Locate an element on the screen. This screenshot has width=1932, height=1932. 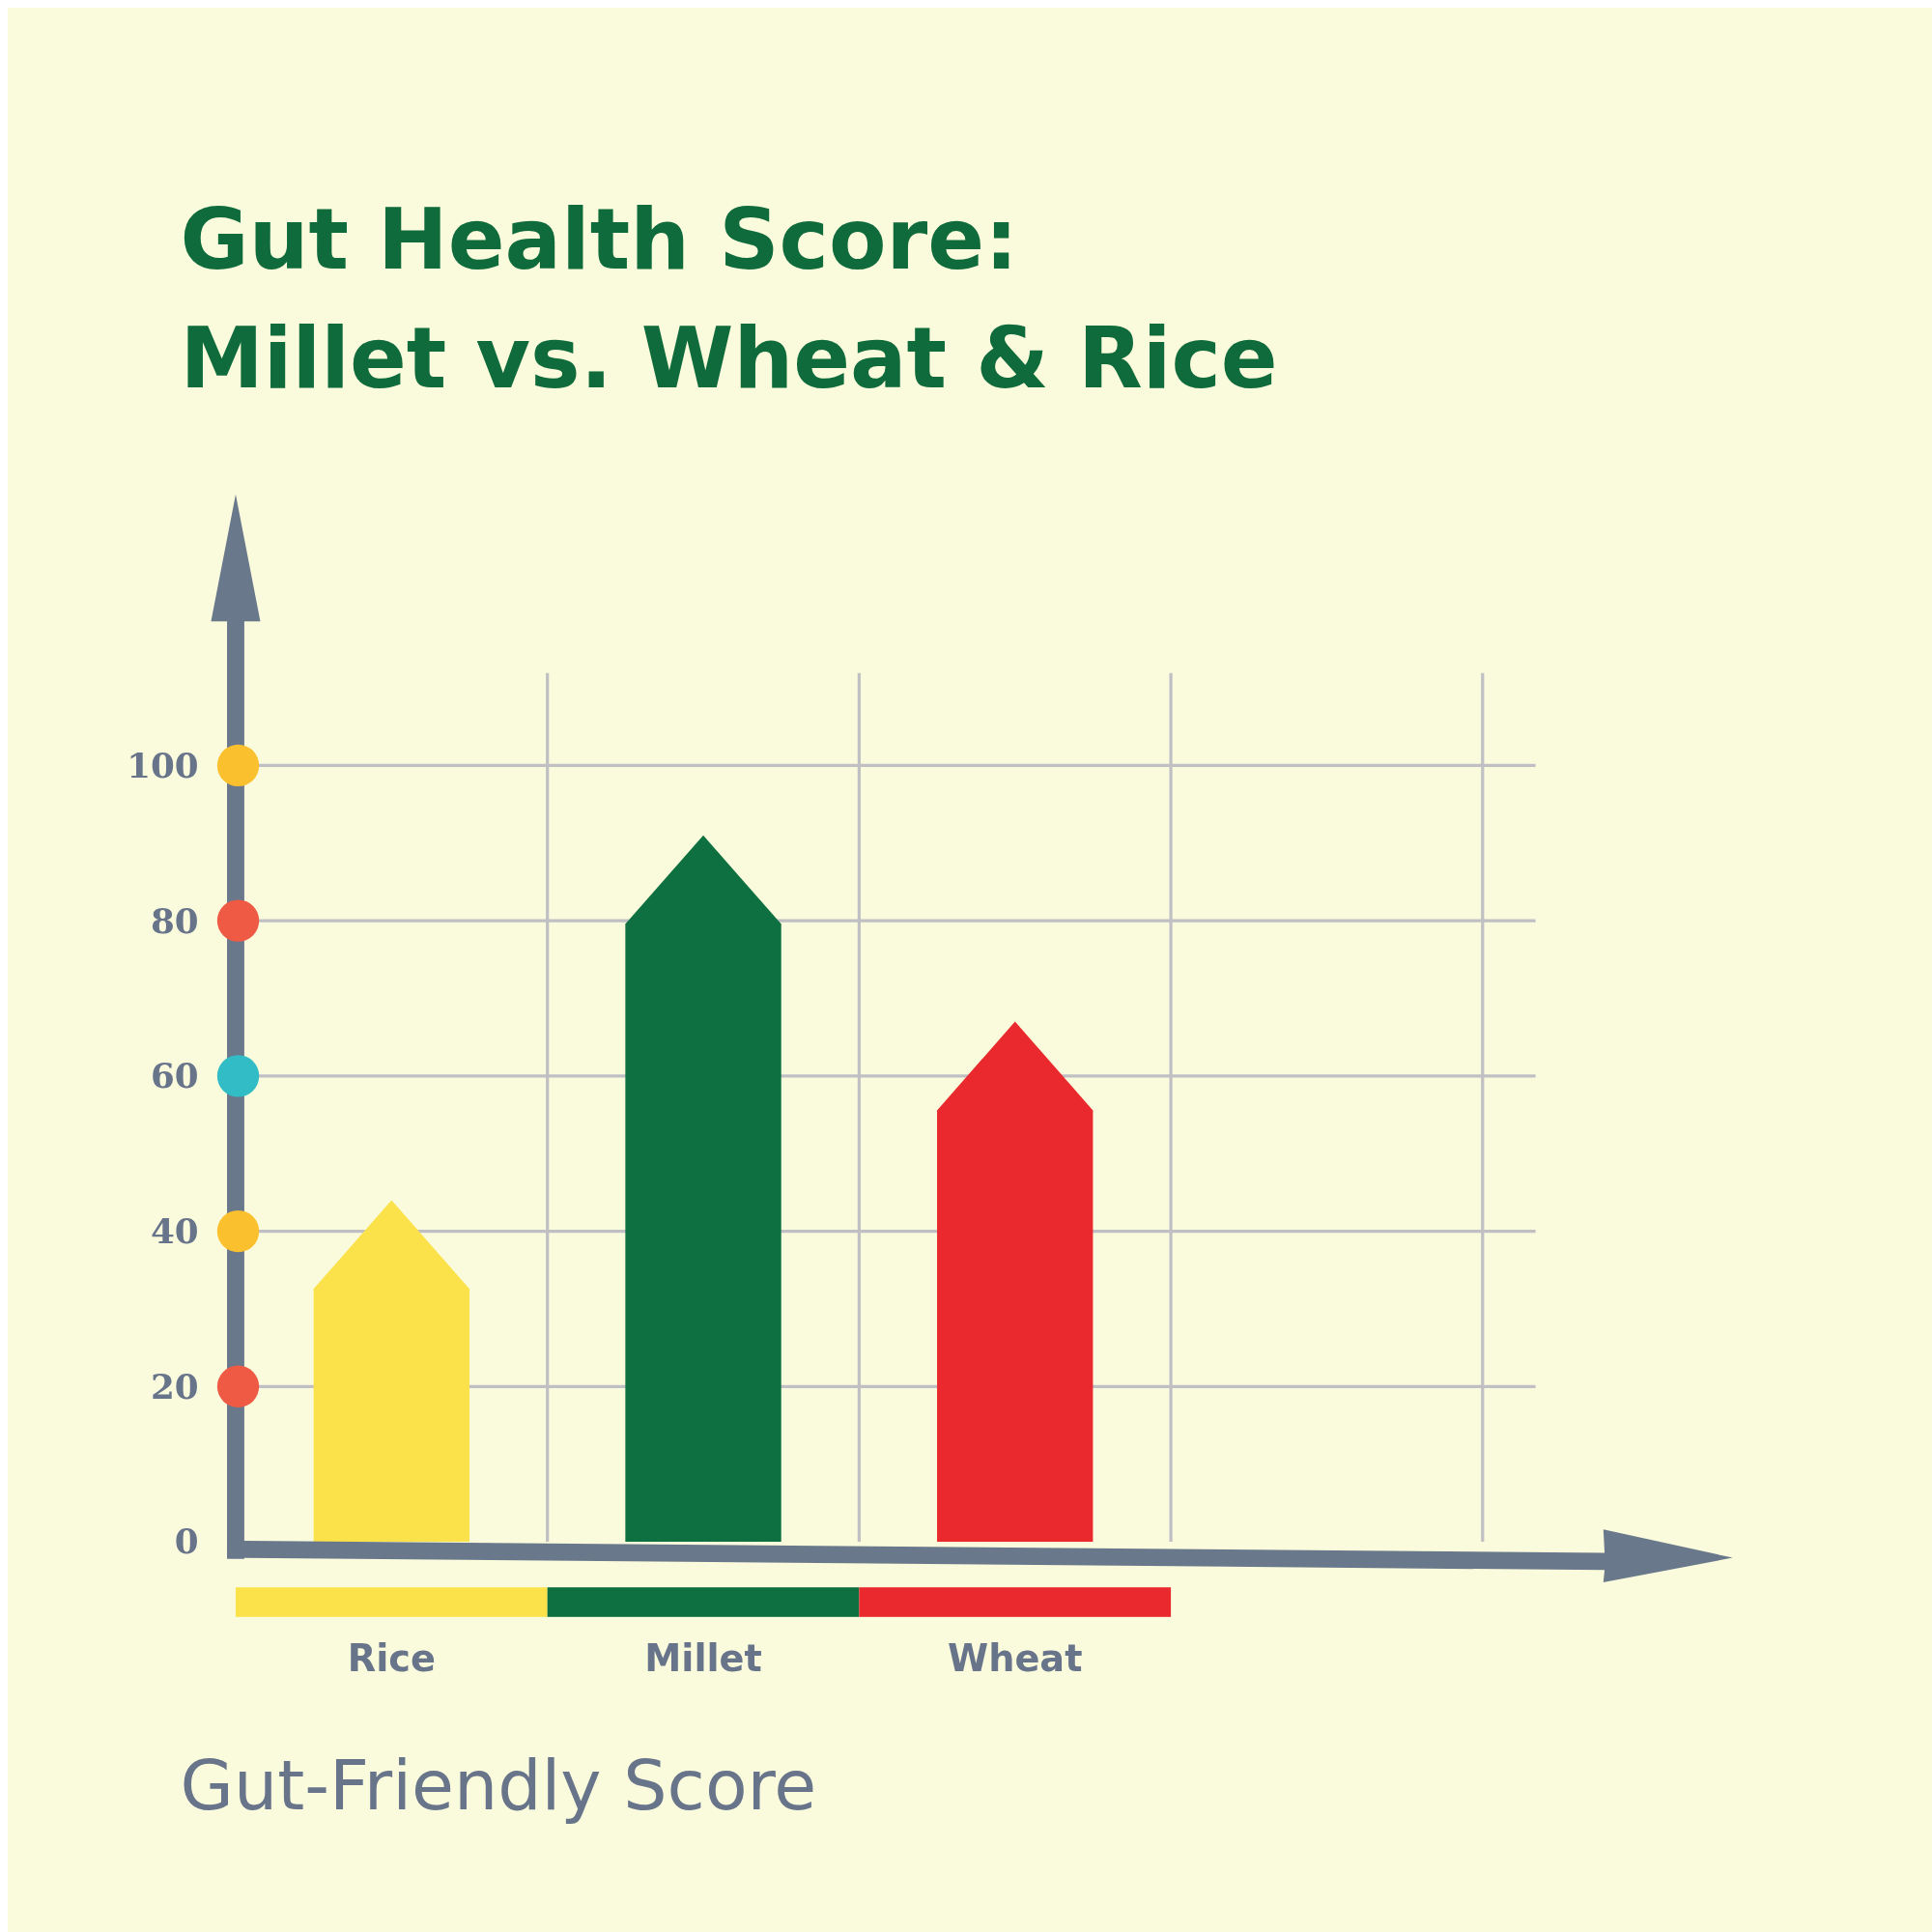
y-tick-label: 60 is located at coordinates (175, 1075).